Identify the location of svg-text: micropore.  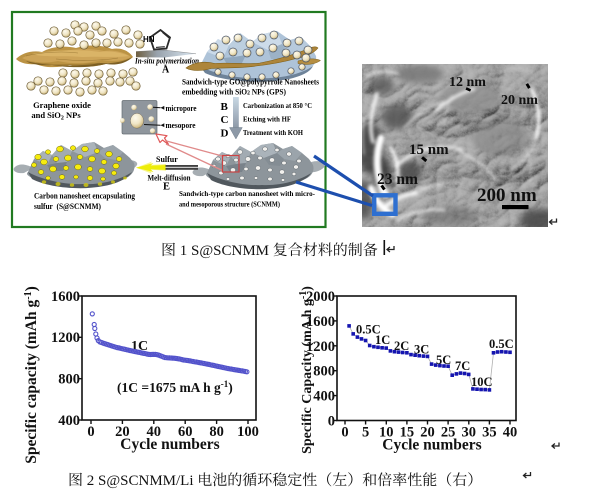
(181, 108).